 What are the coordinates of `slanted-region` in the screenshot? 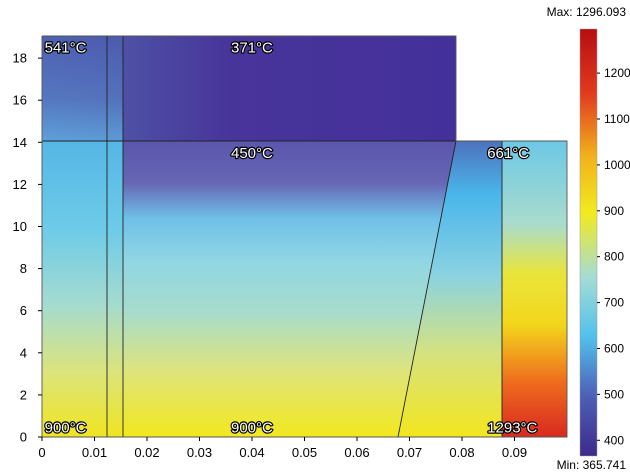 It's located at (450, 289).